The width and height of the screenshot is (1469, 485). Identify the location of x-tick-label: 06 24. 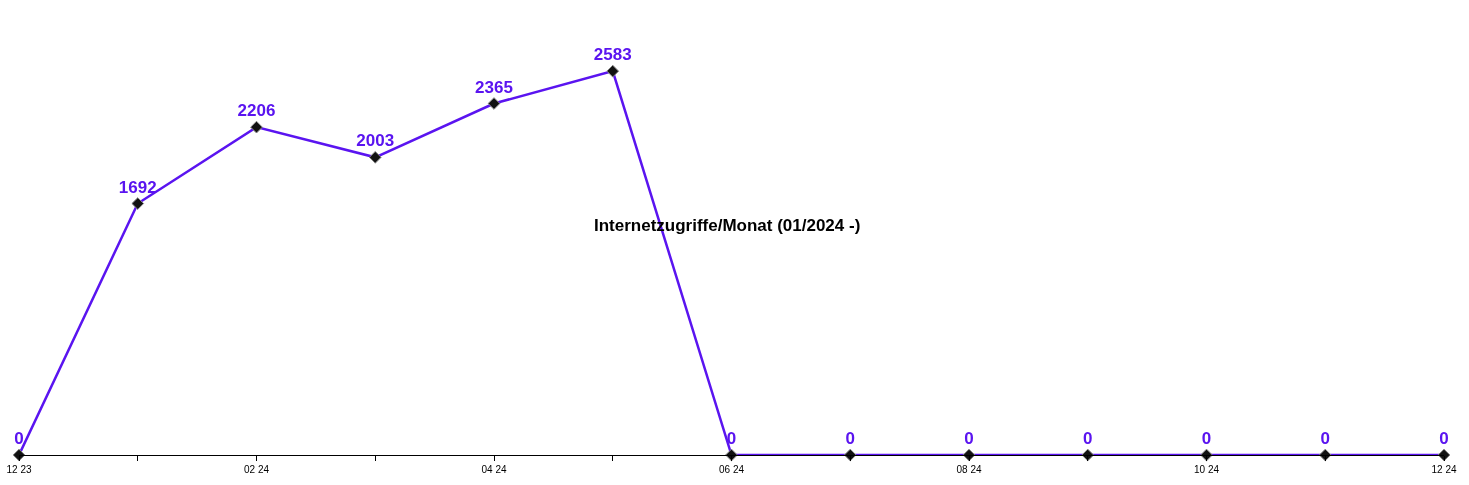
(731, 469).